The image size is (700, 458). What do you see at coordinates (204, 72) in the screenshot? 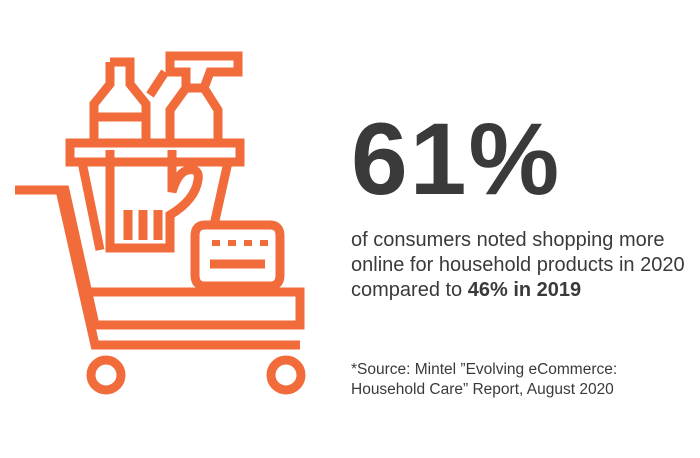
I see `spray-bottle-head` at bounding box center [204, 72].